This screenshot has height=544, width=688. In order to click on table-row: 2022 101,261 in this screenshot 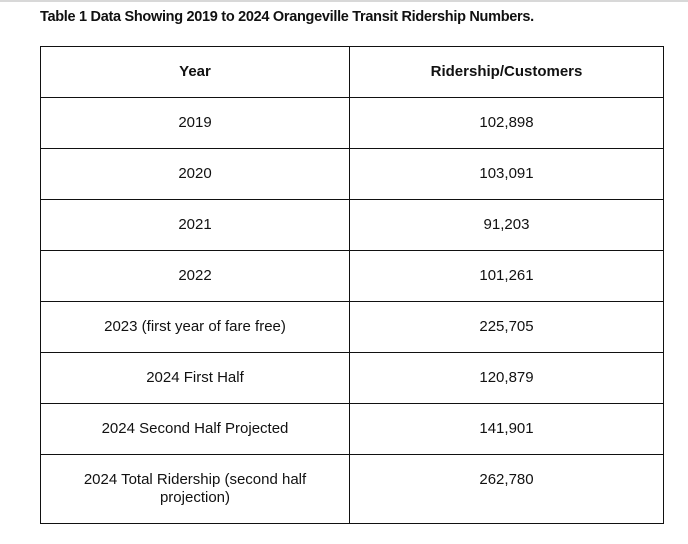, I will do `click(352, 276)`.